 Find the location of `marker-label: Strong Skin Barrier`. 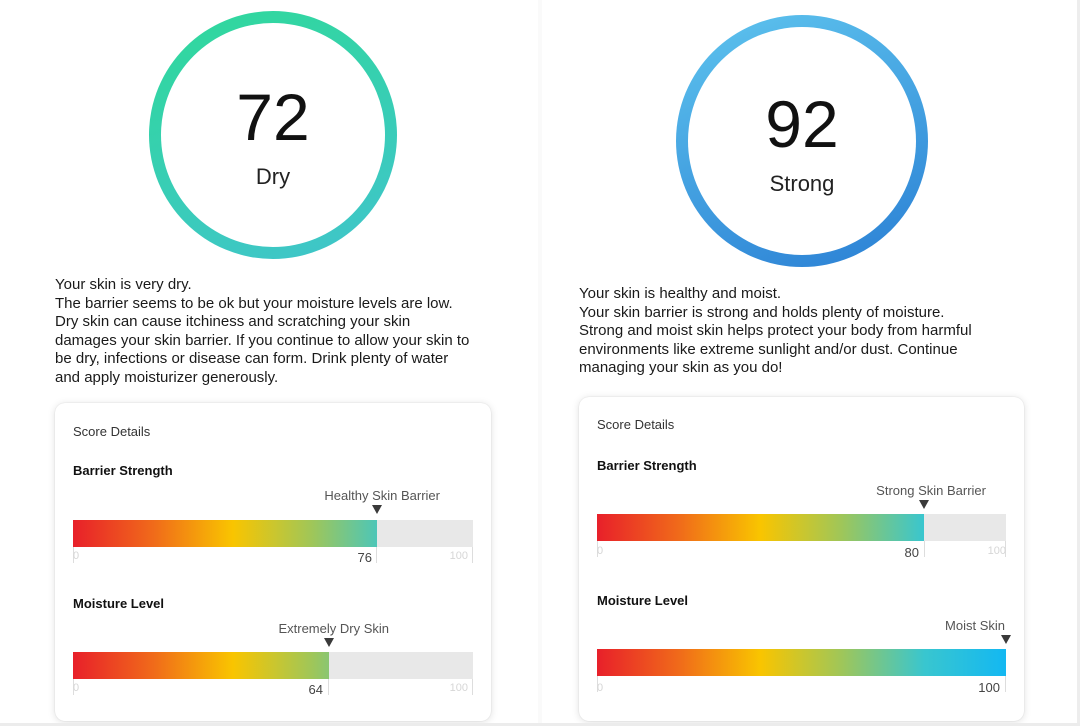

marker-label: Strong Skin Barrier is located at coordinates (931, 490).